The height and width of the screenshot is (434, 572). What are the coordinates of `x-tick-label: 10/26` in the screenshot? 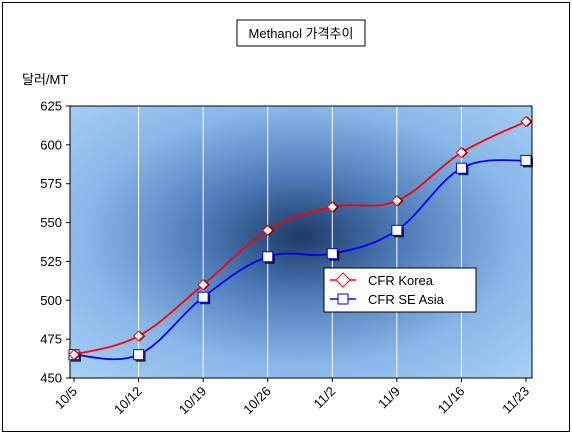 It's located at (257, 401).